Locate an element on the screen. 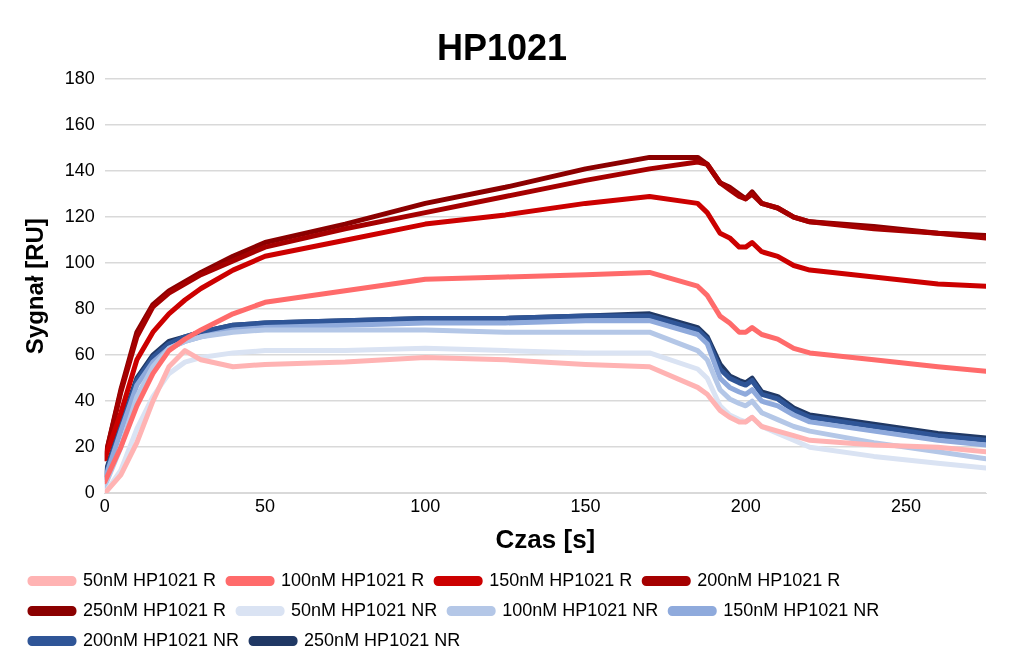 The image size is (1024, 668). x-tick-label: 100 is located at coordinates (425, 505).